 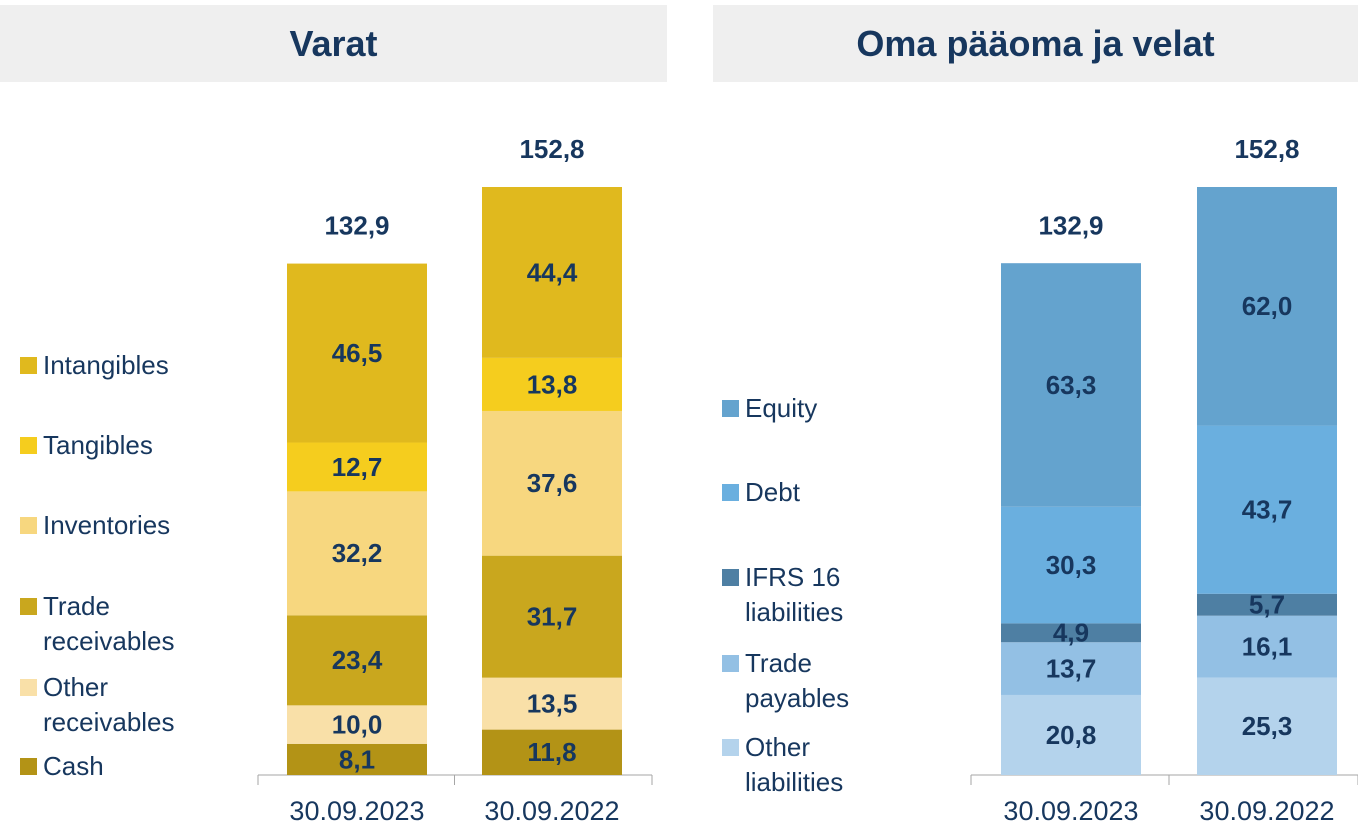 I want to click on chart-title: Varat, so click(x=333, y=43).